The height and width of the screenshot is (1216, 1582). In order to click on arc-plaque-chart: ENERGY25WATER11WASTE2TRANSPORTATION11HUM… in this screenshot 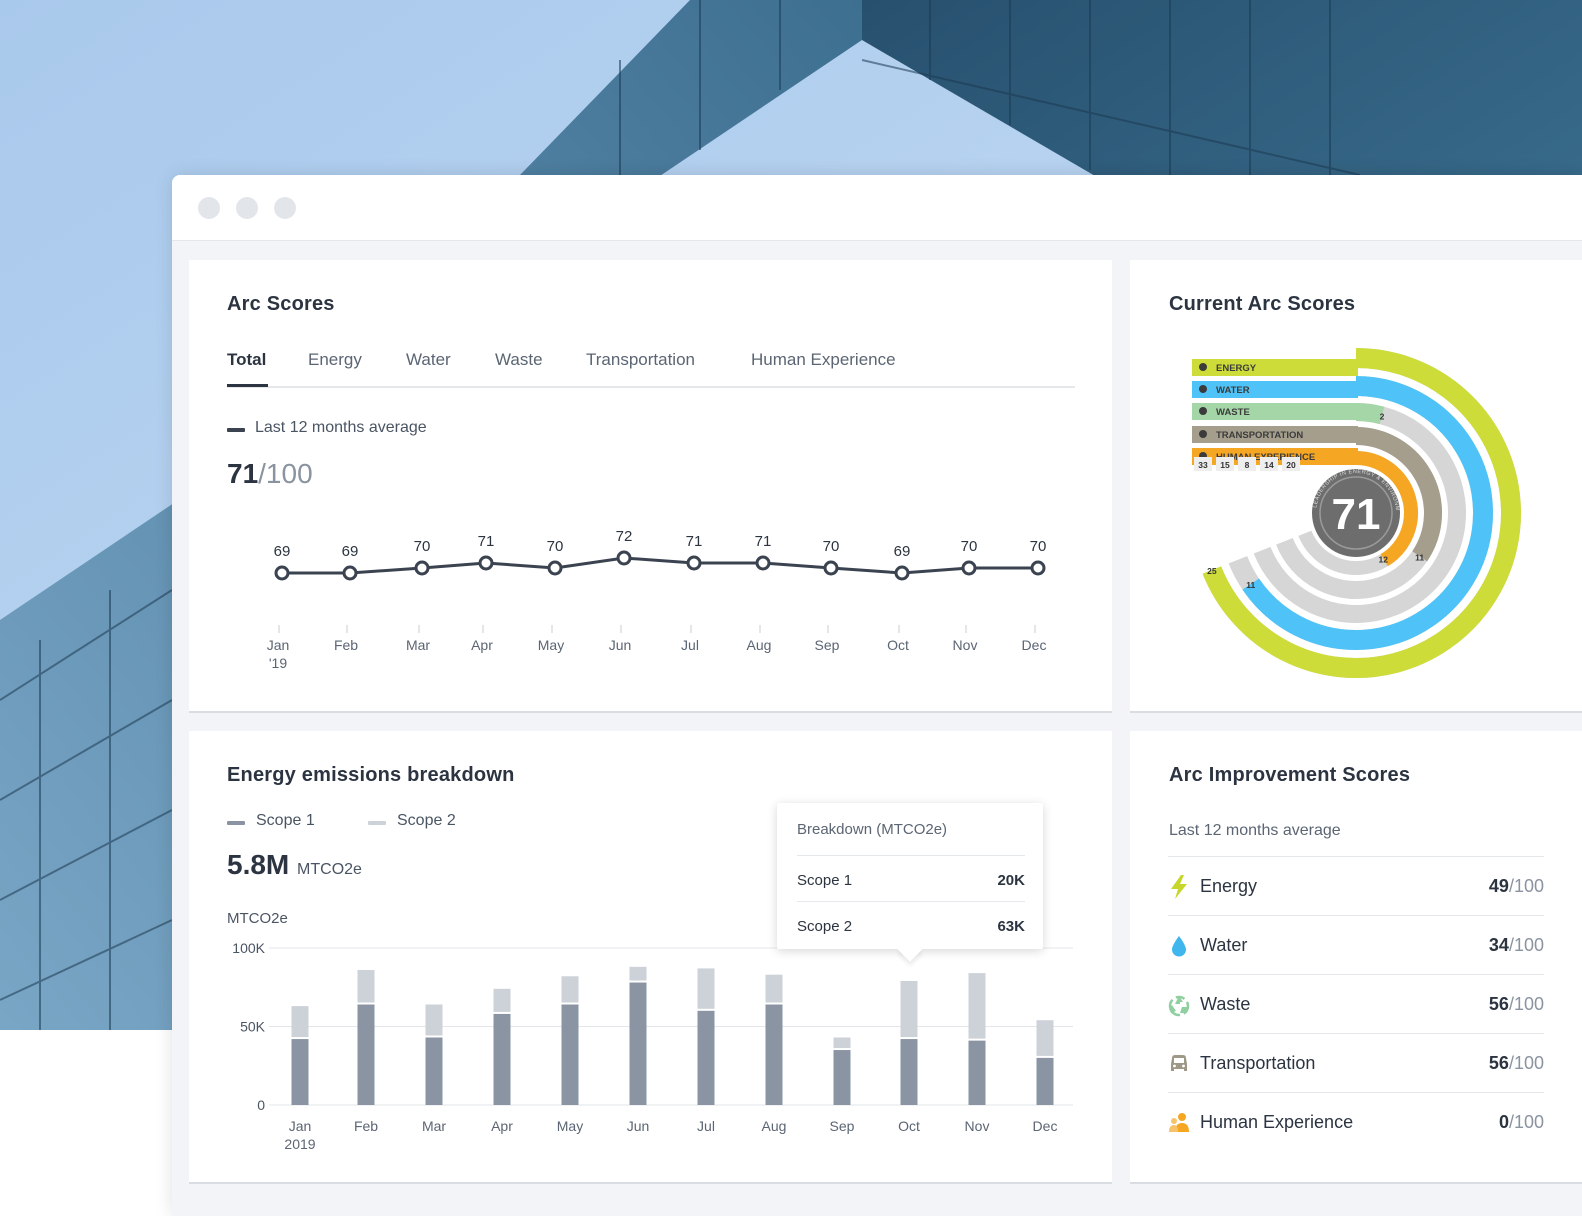, I will do `click(1325, 509)`.